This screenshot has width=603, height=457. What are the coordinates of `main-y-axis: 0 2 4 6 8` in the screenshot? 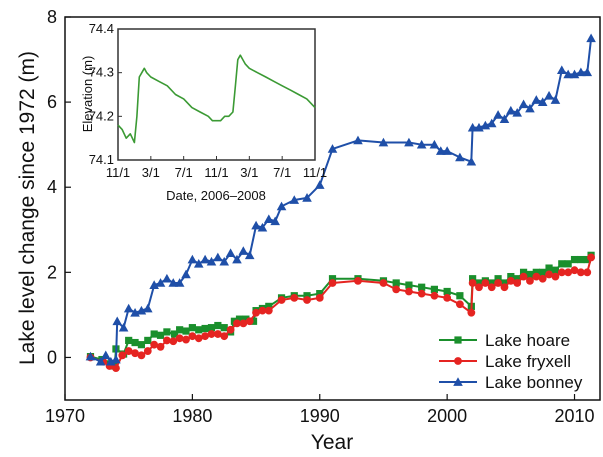 It's located at (59, 187).